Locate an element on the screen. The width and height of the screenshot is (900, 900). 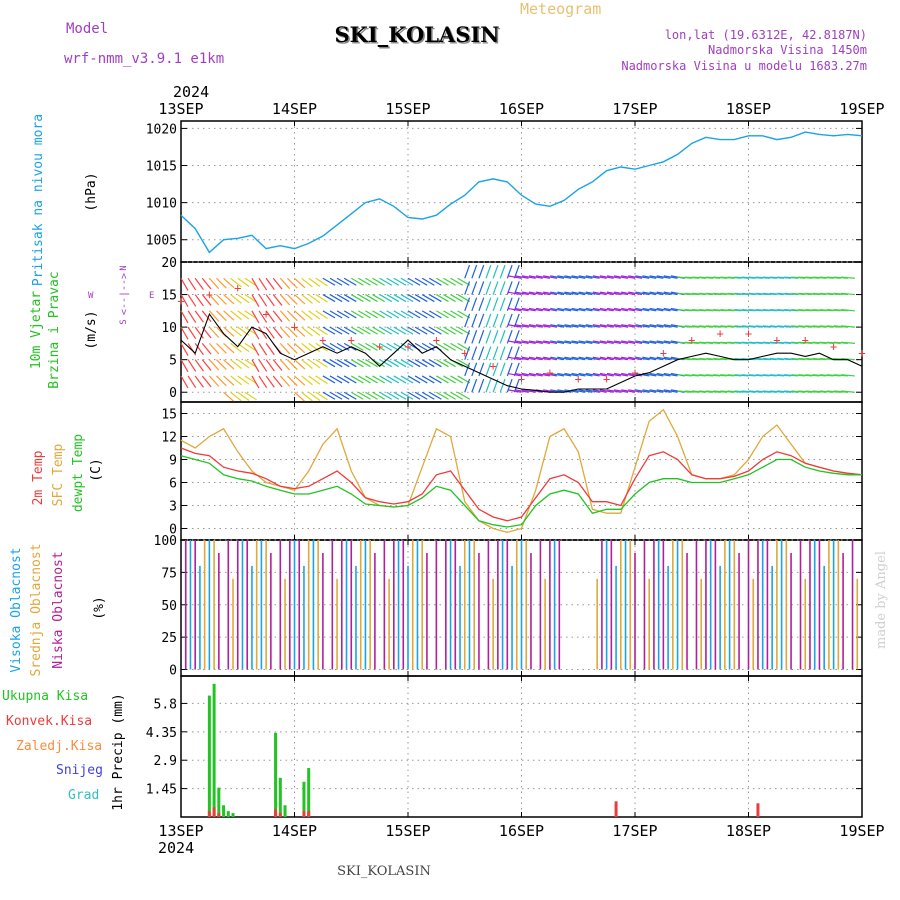
cloud-ytick-label: 100 is located at coordinates (165, 541).